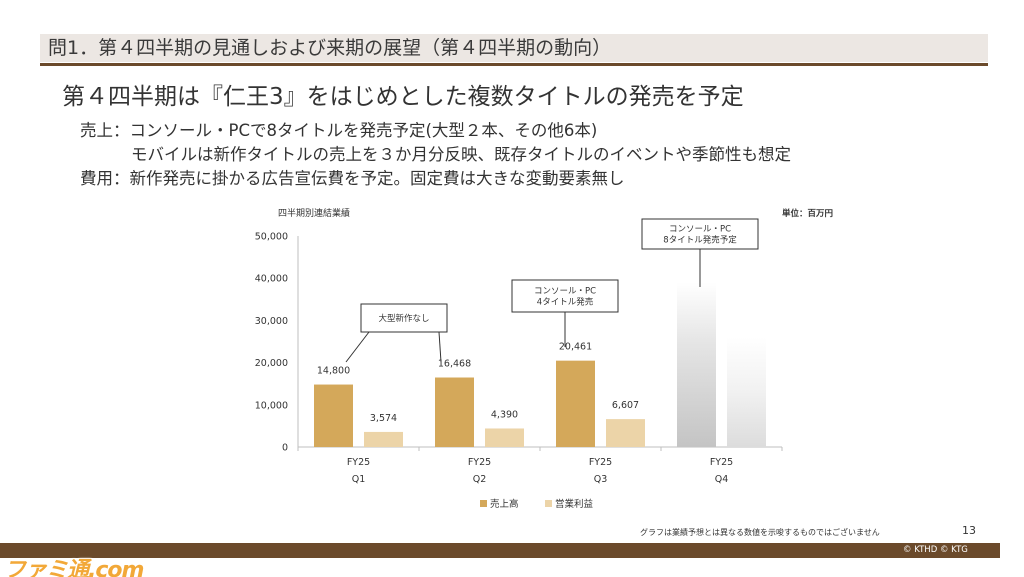 The image size is (1024, 577). What do you see at coordinates (271, 363) in the screenshot?
I see `y-tick-label: 20,000` at bounding box center [271, 363].